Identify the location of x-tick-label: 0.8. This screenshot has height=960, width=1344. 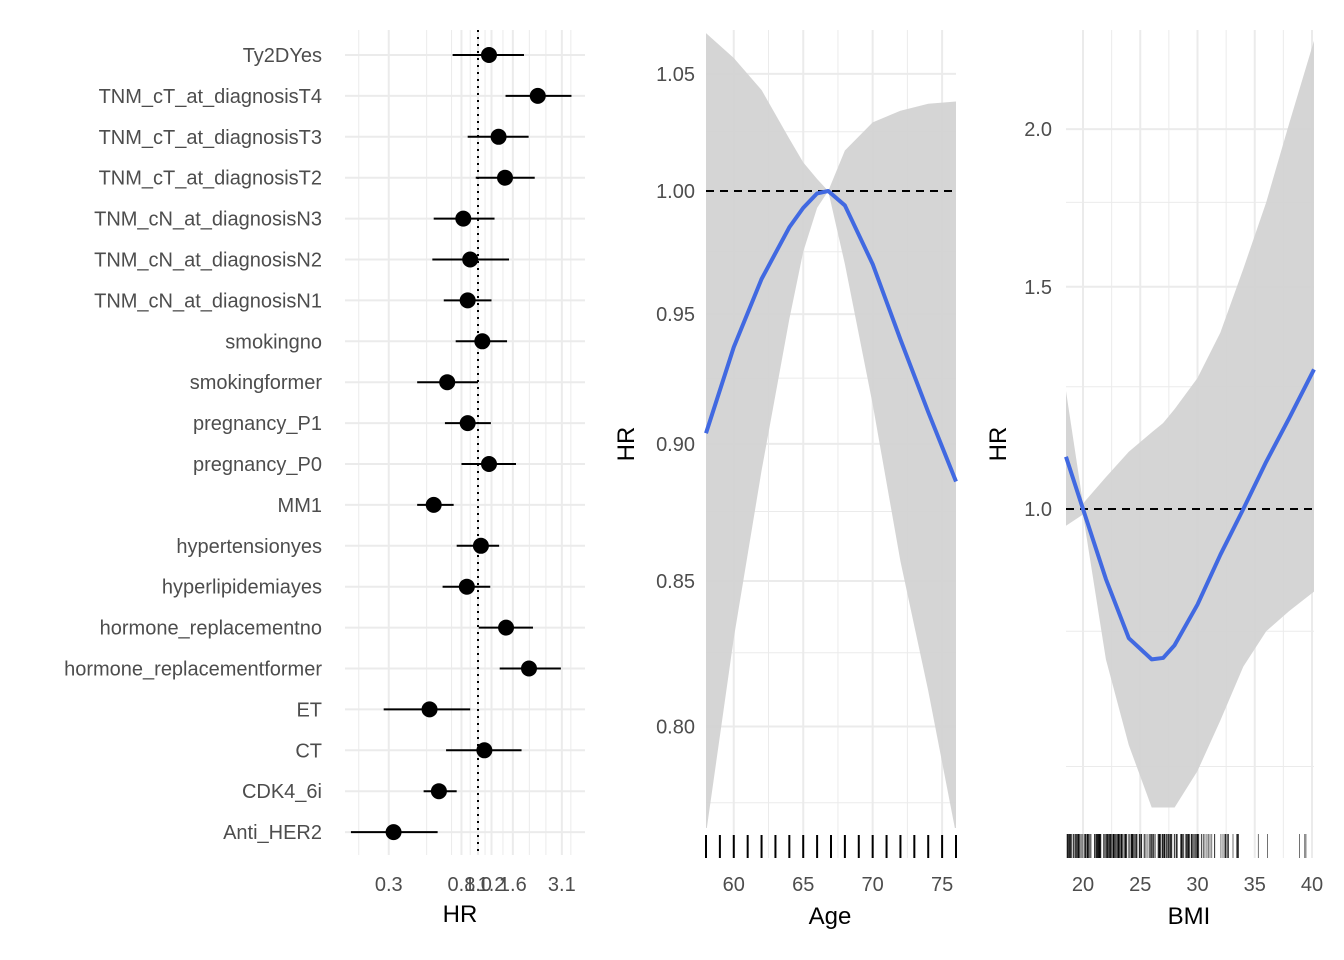
(462, 885).